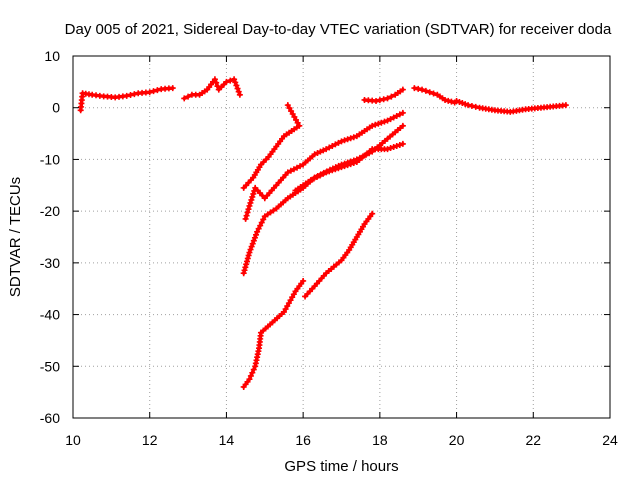 The height and width of the screenshot is (480, 640). I want to click on x-tick-label: 18, so click(380, 440).